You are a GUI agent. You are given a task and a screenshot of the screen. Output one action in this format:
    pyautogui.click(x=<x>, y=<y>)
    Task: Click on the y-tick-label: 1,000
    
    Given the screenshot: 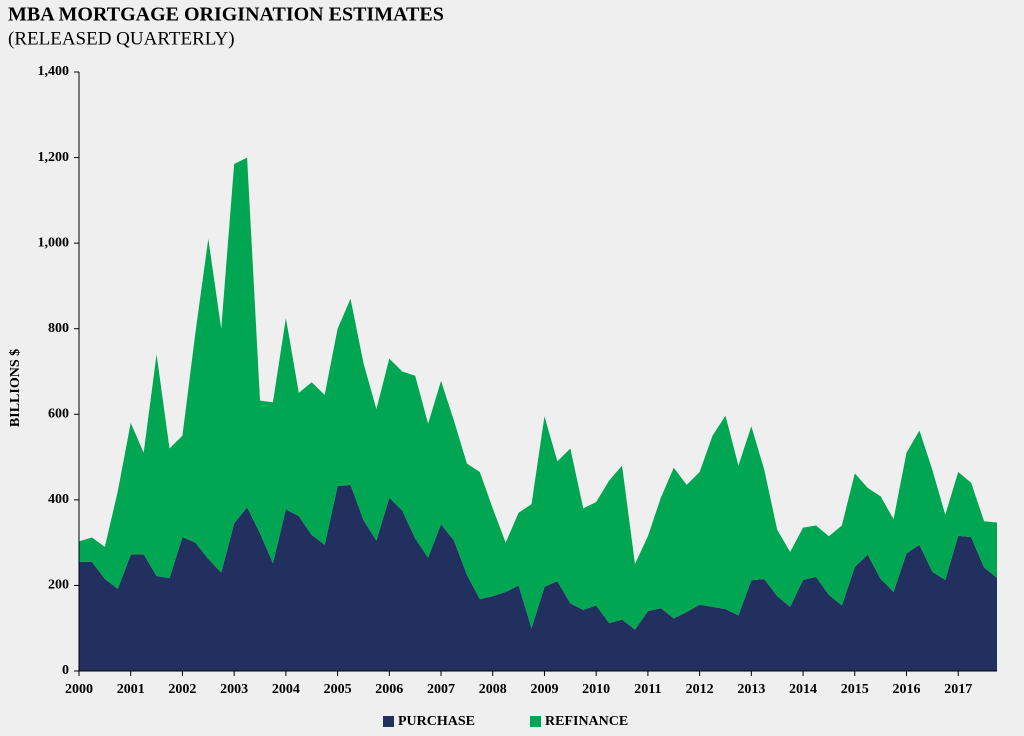 What is the action you would take?
    pyautogui.click(x=54, y=242)
    